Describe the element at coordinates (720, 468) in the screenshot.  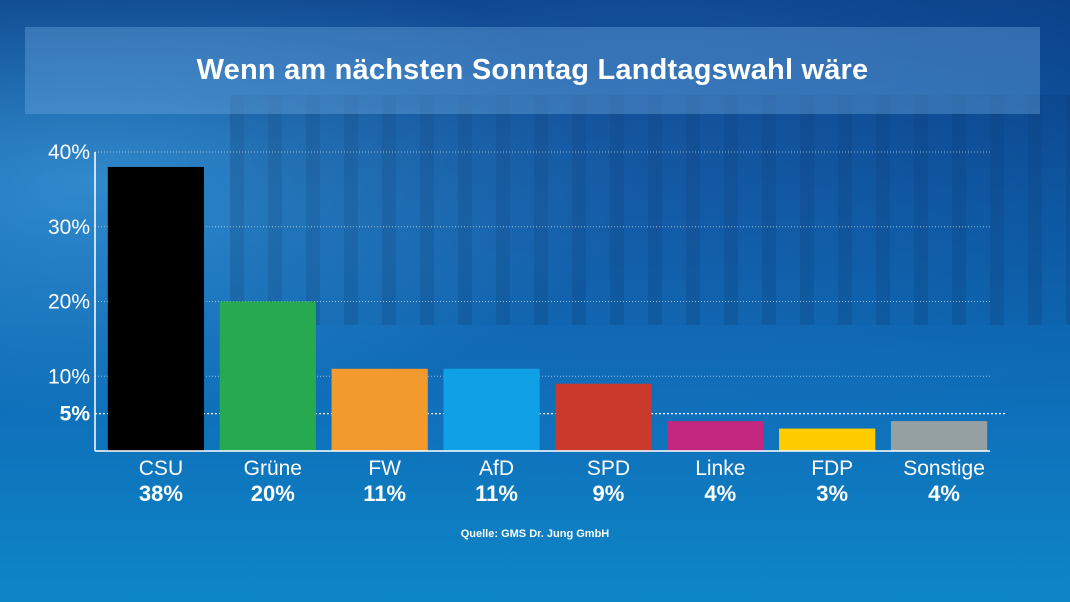
I see `x-category-label: Linke` at that location.